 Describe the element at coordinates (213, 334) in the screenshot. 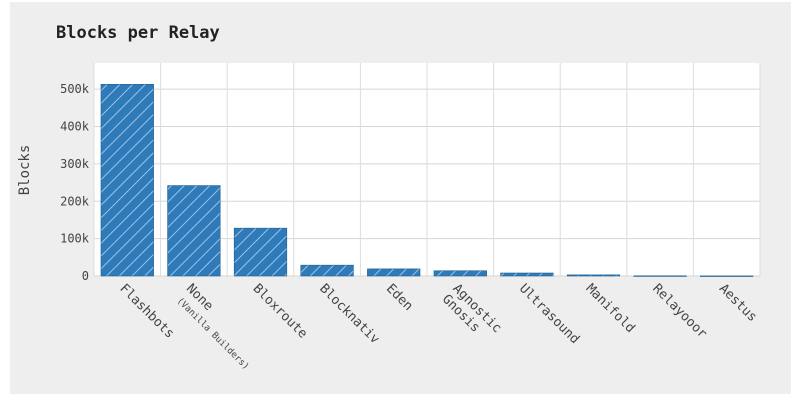

I see `category-sublabel: (Vanilla Builders)` at that location.